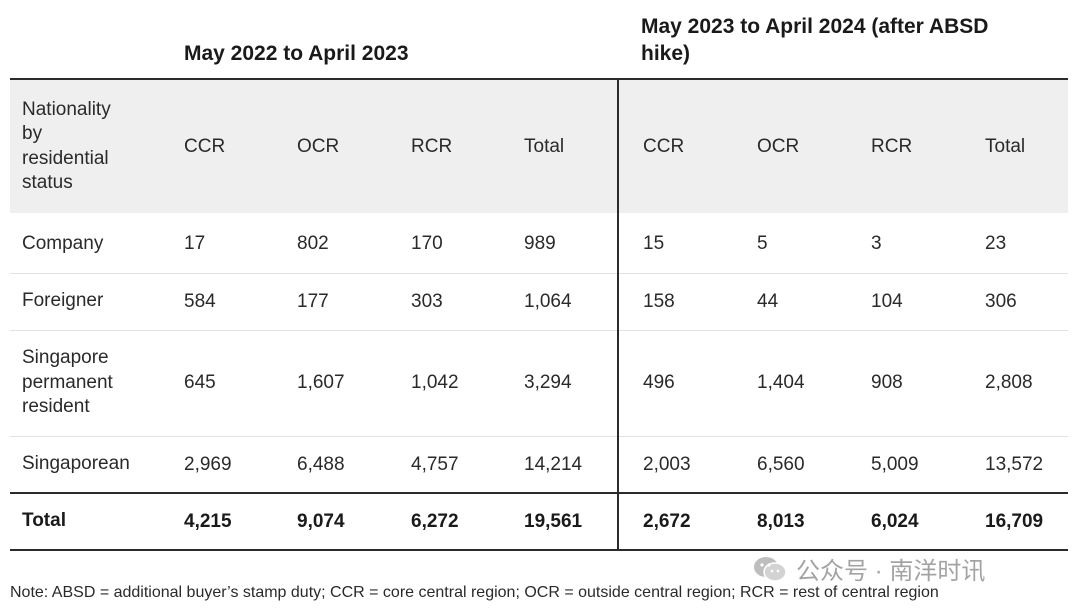 This screenshot has width=1080, height=611. I want to click on cell-p1-total: 989, so click(540, 243).